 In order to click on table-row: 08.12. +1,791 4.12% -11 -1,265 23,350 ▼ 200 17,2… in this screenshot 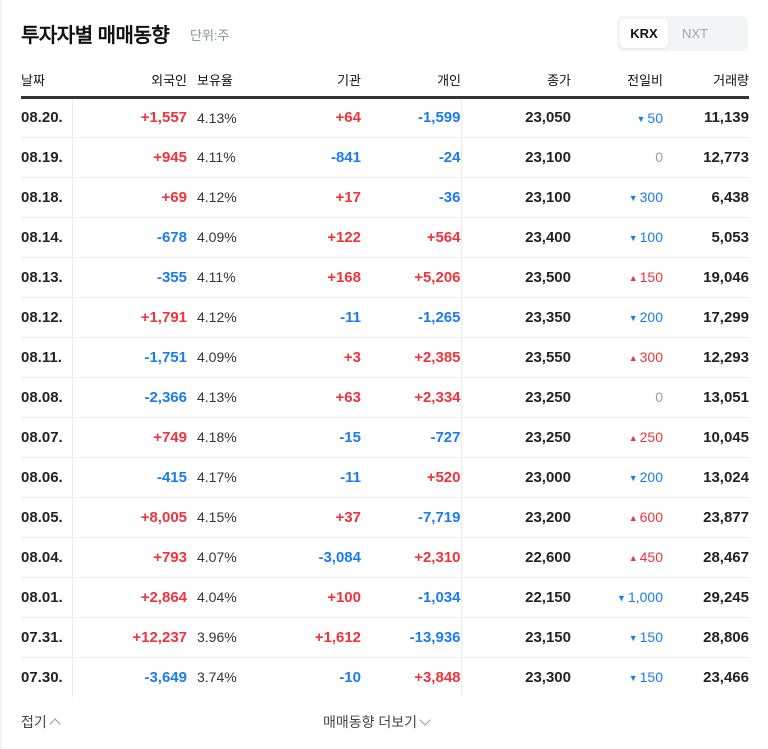, I will do `click(385, 317)`.